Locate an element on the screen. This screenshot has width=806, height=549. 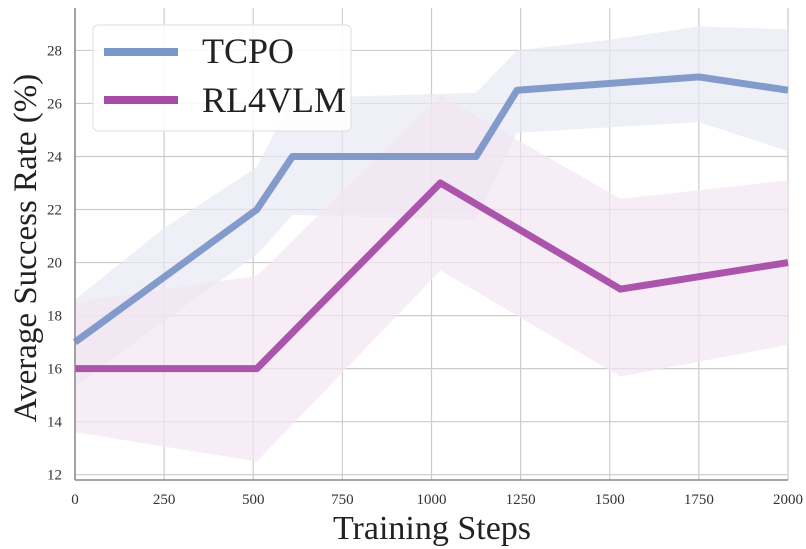
x-tick-label: 250 is located at coordinates (164, 500).